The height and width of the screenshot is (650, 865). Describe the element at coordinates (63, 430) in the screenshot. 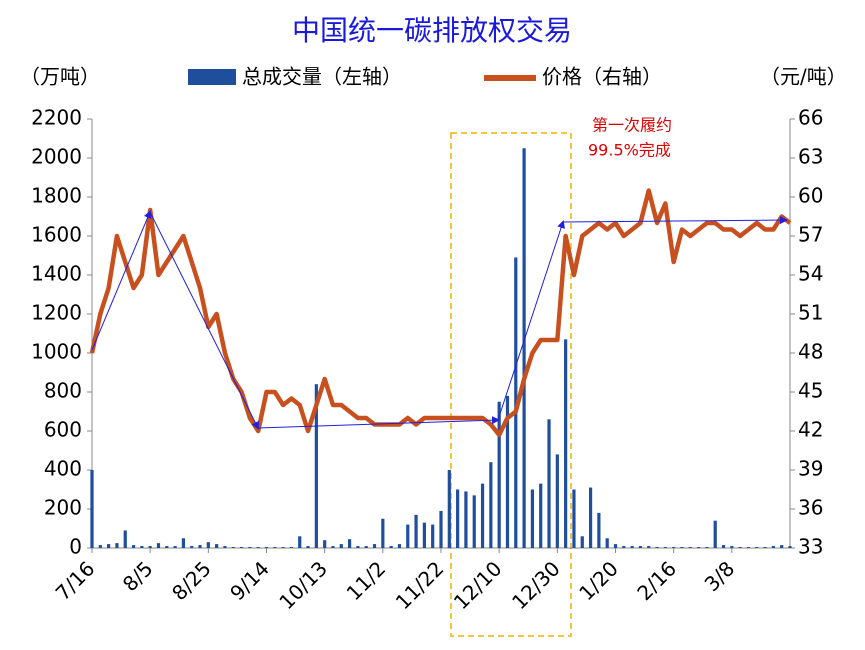

I see `y-tick-label: 600` at that location.